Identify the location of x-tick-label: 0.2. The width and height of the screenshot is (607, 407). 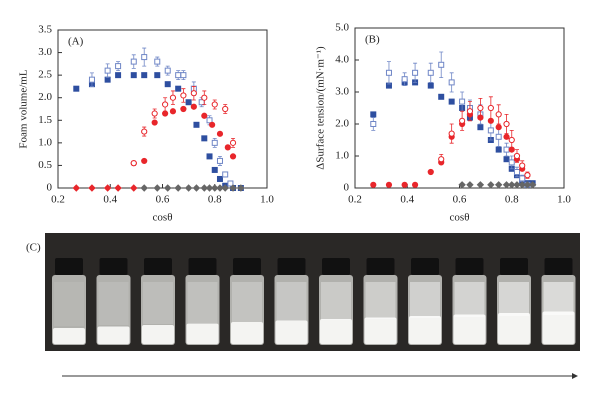
(58, 200).